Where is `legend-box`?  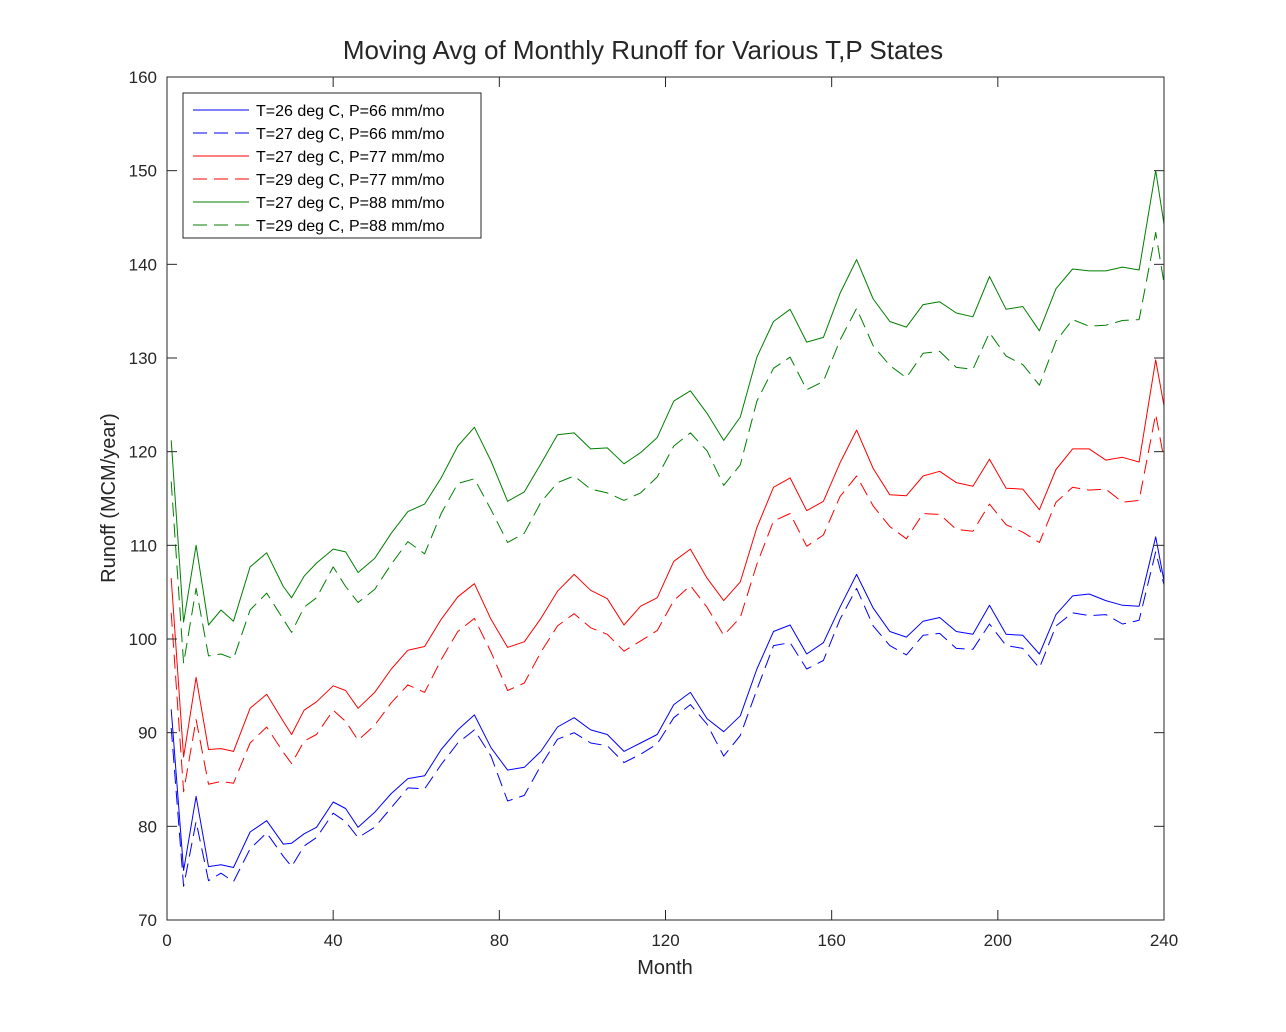 legend-box is located at coordinates (332, 165).